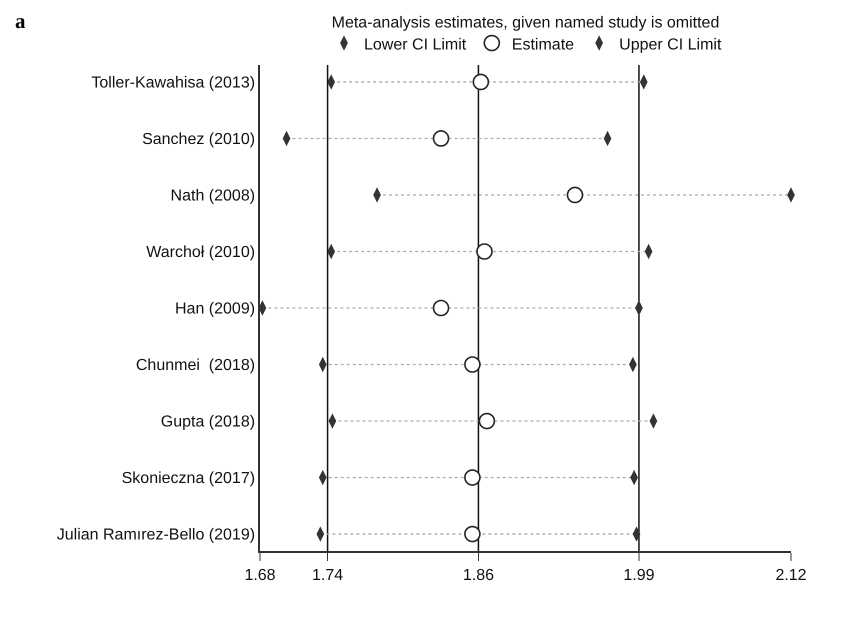  Describe the element at coordinates (173, 83) in the screenshot. I see `y-tick-label: Toller-Kawahisa (2013)` at that location.